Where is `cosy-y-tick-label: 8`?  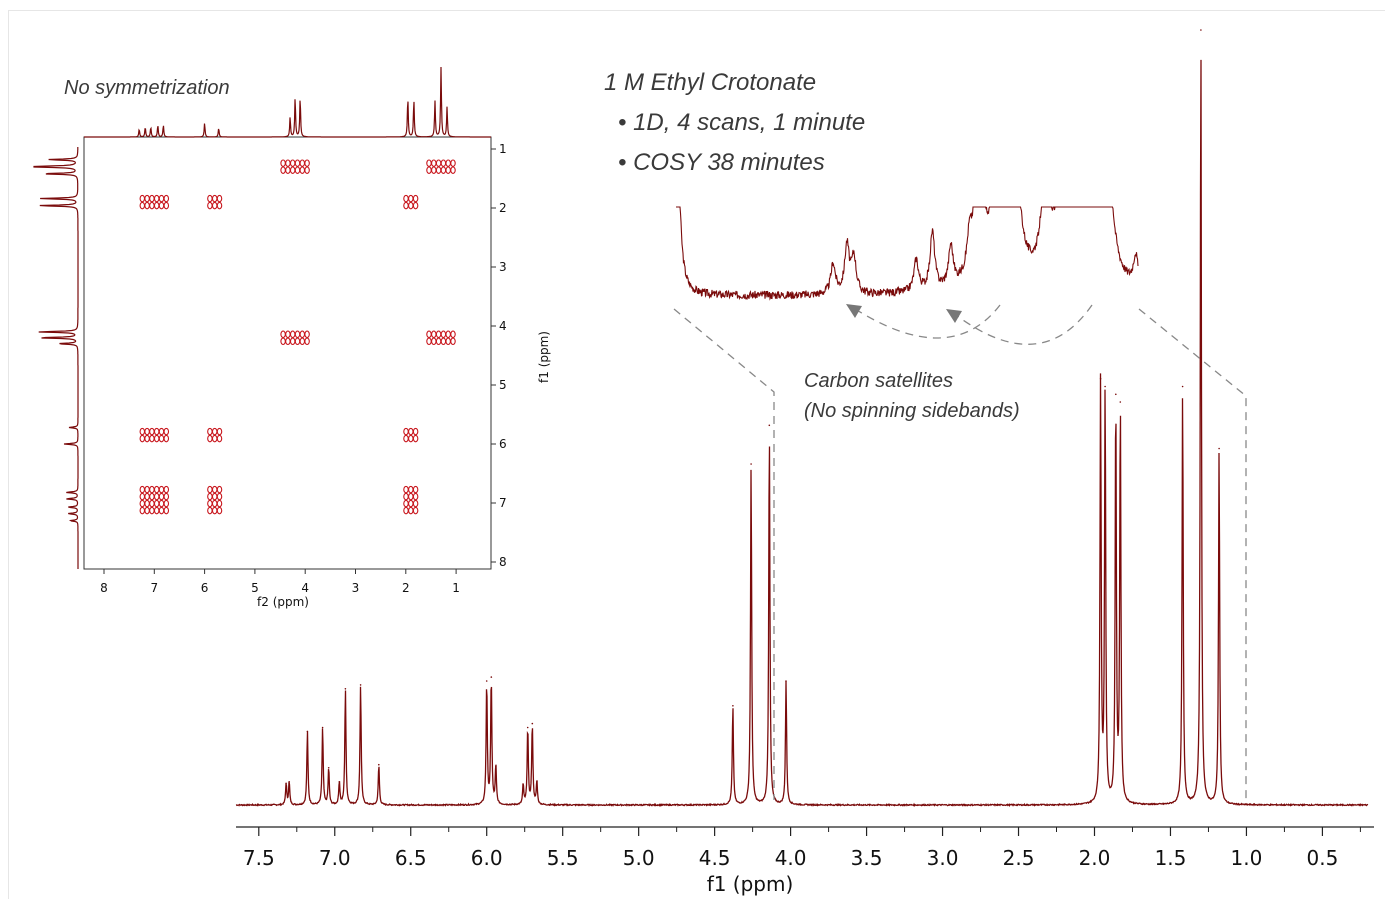 cosy-y-tick-label: 8 is located at coordinates (503, 562).